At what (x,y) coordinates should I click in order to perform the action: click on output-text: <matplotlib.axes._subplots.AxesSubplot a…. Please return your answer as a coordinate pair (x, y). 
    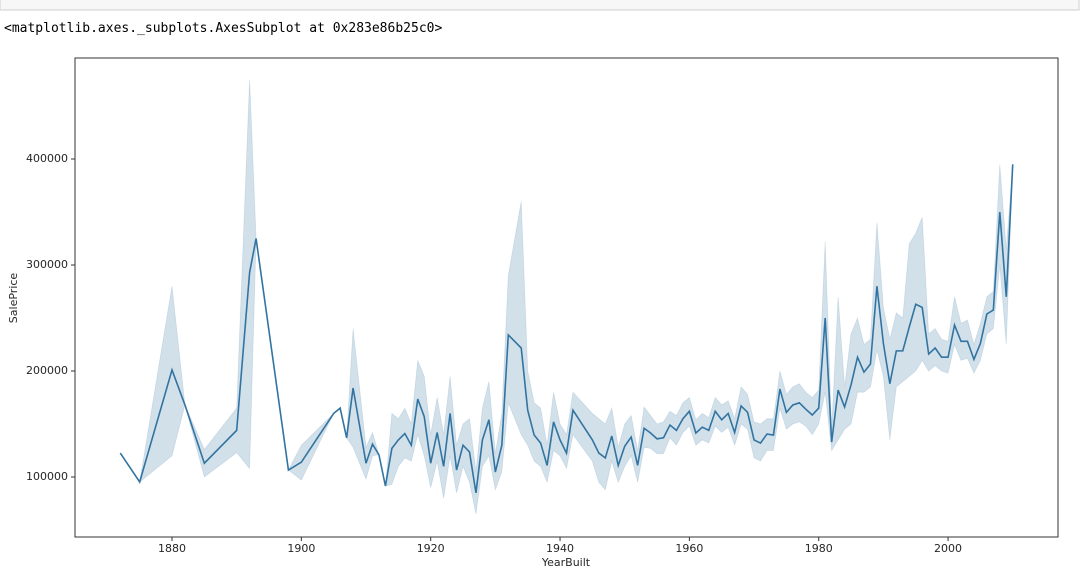
    Looking at the image, I should click on (223, 28).